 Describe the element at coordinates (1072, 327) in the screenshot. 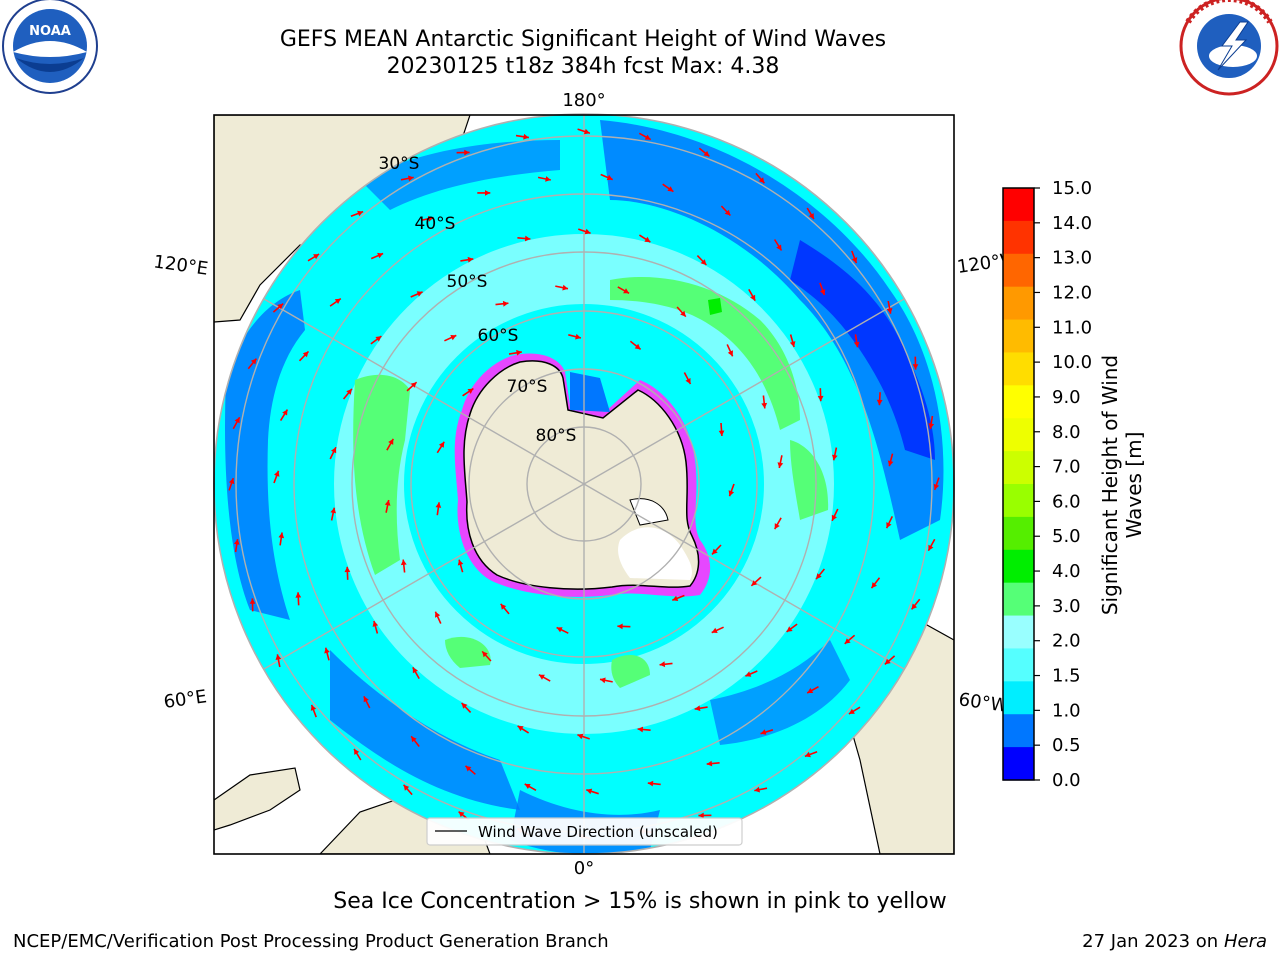

I see `colorbar-tick-label: 11.0` at that location.